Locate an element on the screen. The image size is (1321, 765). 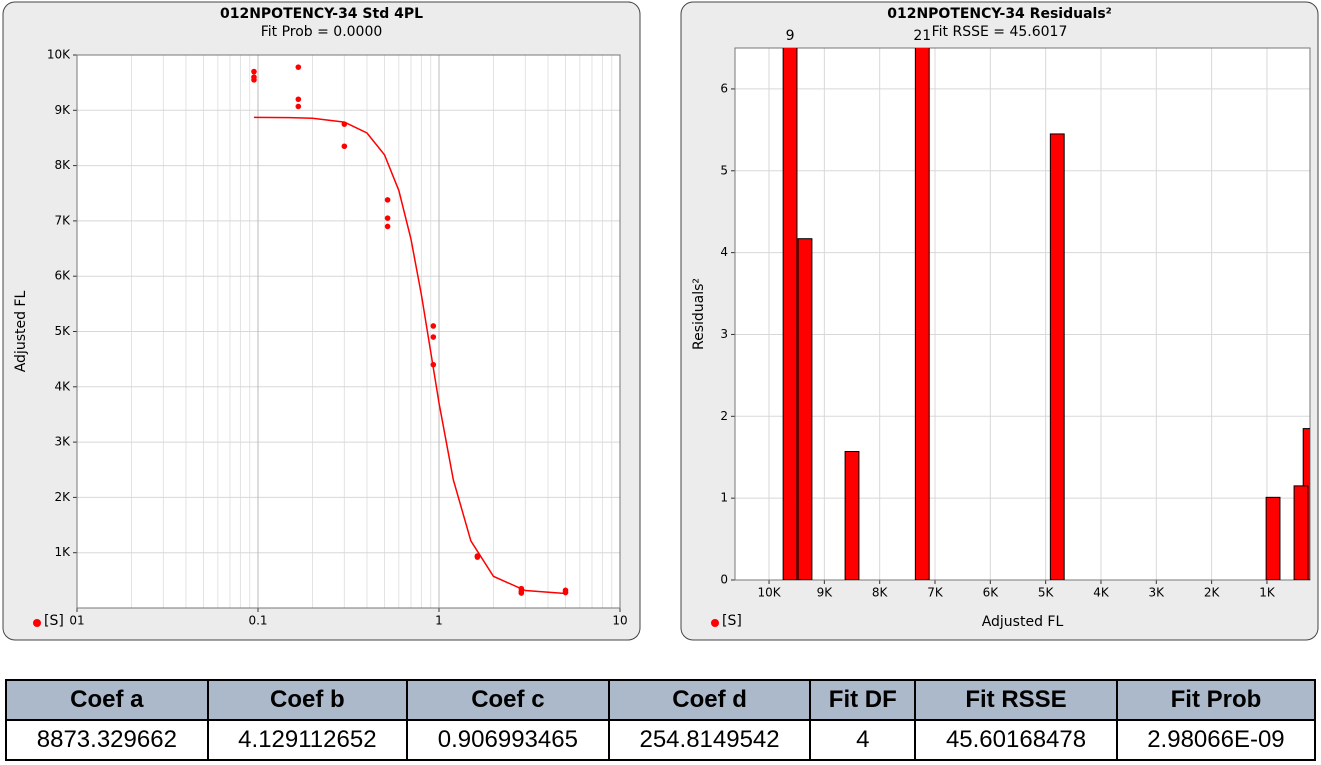
y-axis-label: Adjusted FL is located at coordinates (21, 332).